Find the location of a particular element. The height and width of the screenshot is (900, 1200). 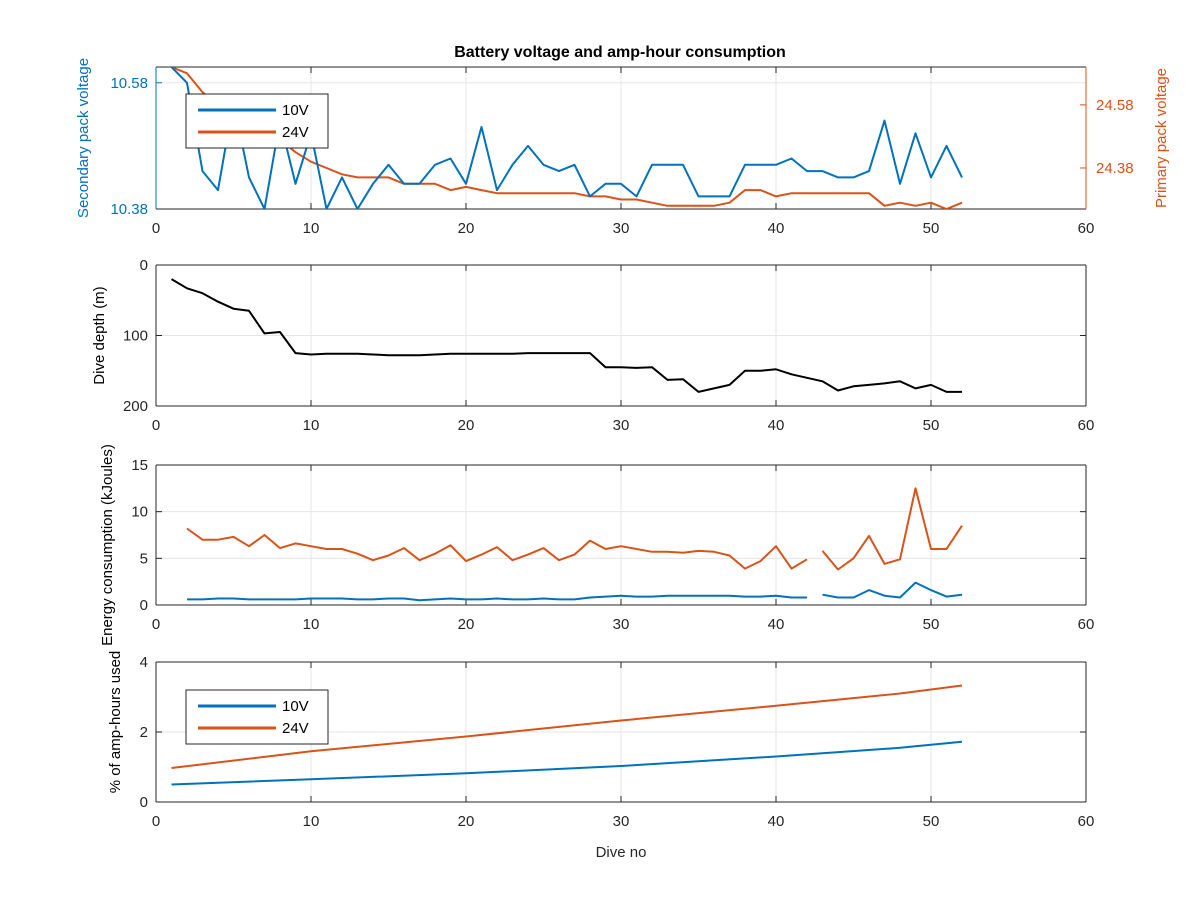

series-line-energy-24V is located at coordinates (574, 529).